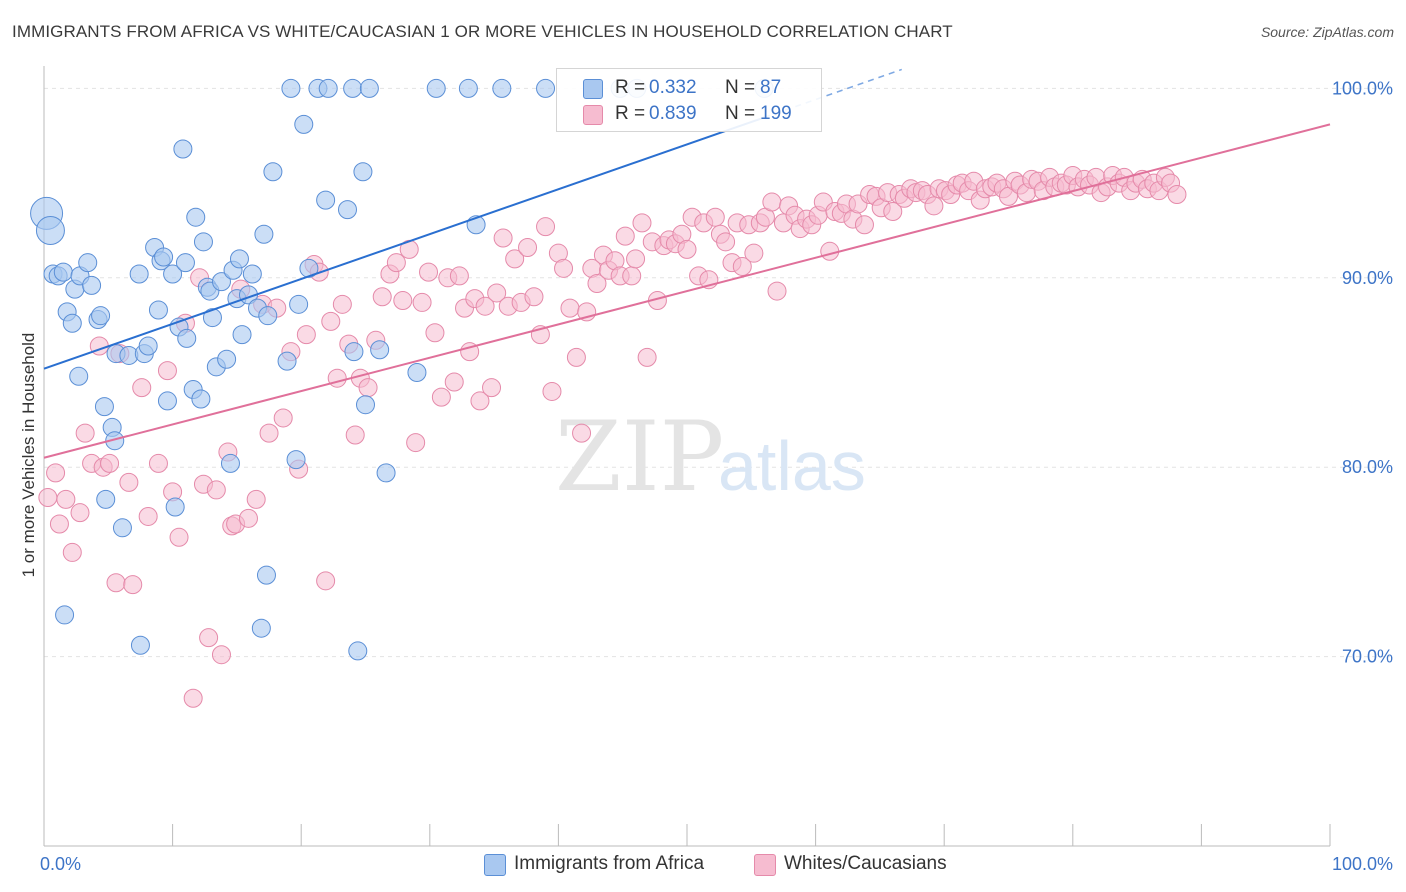 The width and height of the screenshot is (1406, 892). What do you see at coordinates (740, 113) in the screenshot?
I see `legend-n-label: N =` at bounding box center [740, 113].